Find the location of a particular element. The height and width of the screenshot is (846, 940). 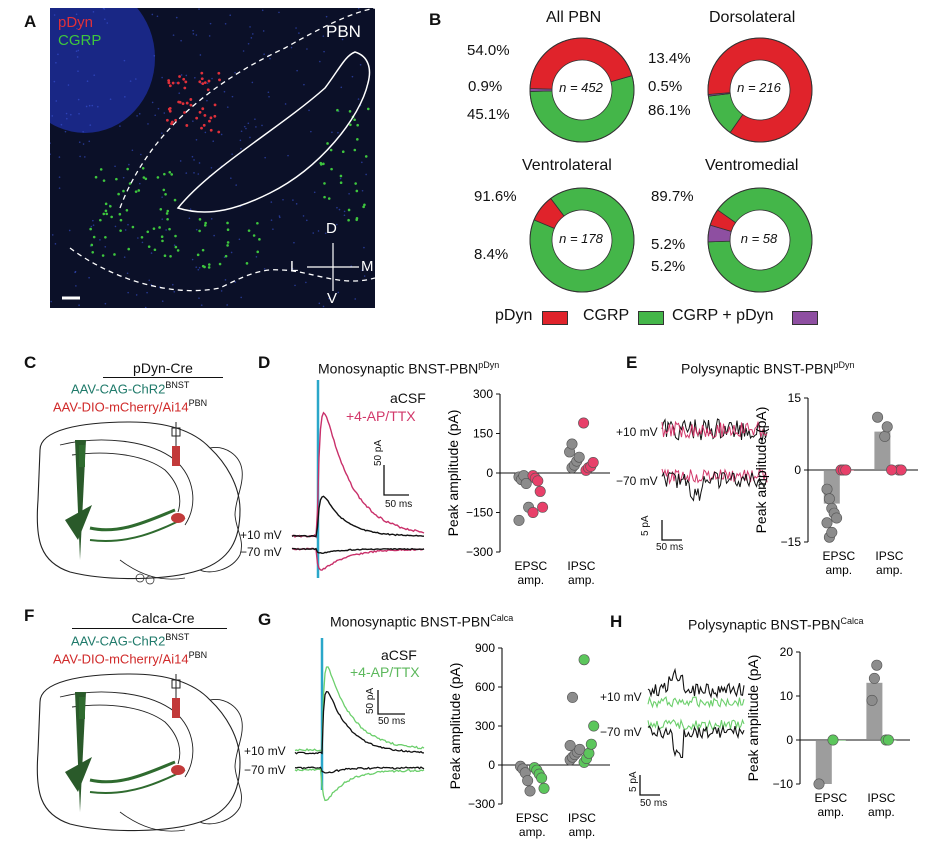

donut-outline is located at coordinates (760, 240).